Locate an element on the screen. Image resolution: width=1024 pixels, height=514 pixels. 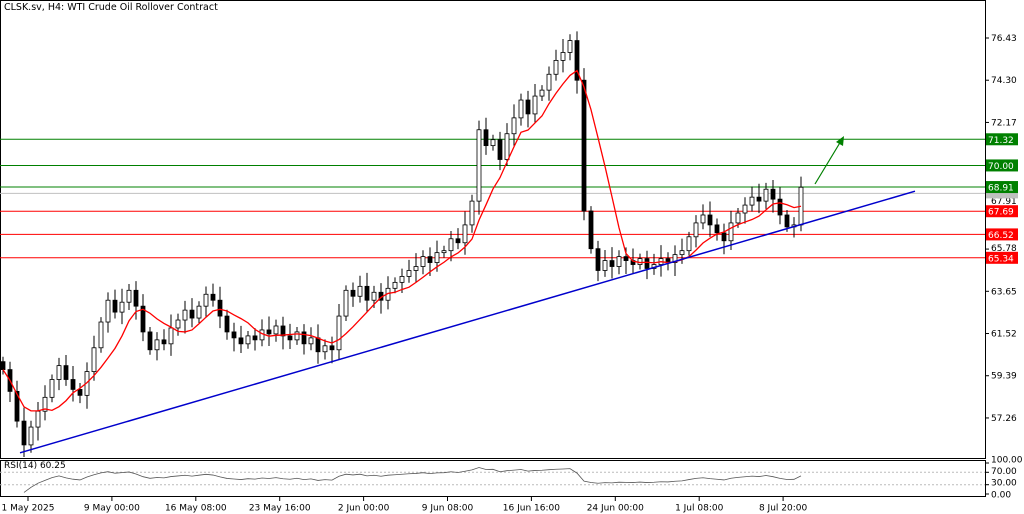
x-tick-label: 1 May 2025 is located at coordinates (28, 509).